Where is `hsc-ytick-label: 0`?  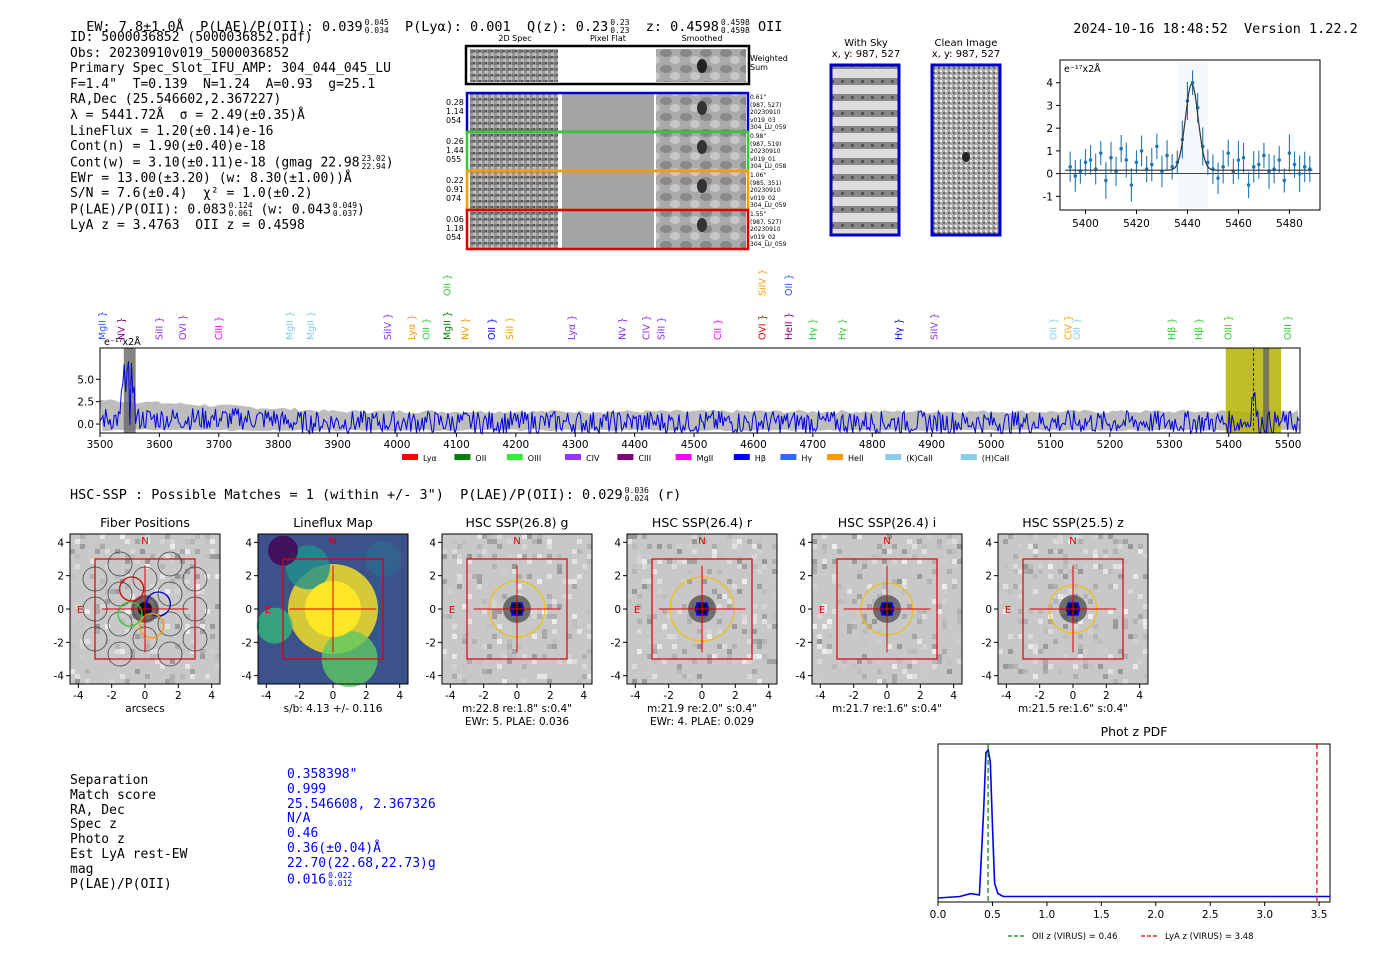
hsc-ytick-label: 0 is located at coordinates (60, 610).